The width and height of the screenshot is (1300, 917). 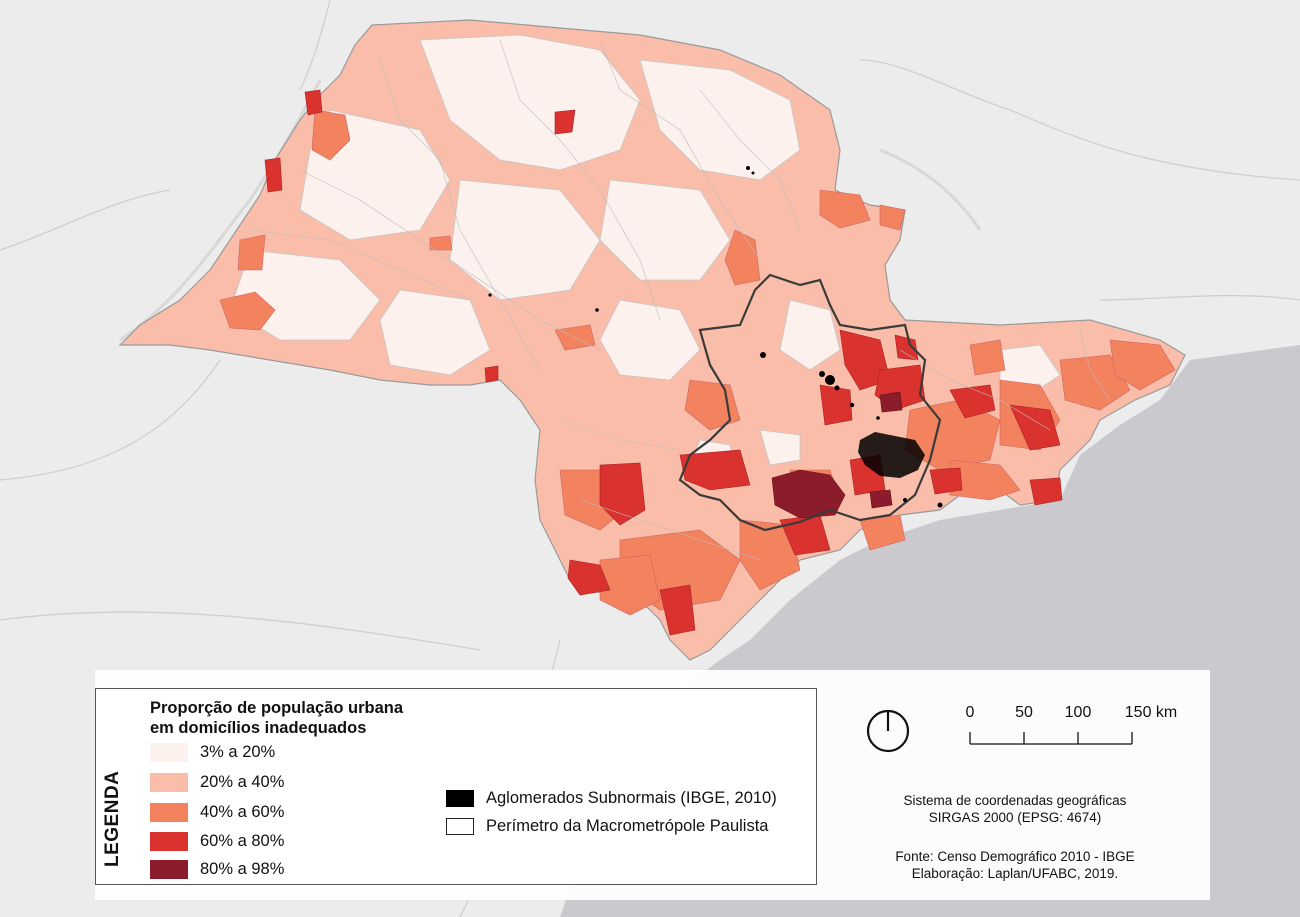 What do you see at coordinates (1015, 856) in the screenshot?
I see `credits-source: Fonte: Censo Demográfico 2010 - IBGE` at bounding box center [1015, 856].